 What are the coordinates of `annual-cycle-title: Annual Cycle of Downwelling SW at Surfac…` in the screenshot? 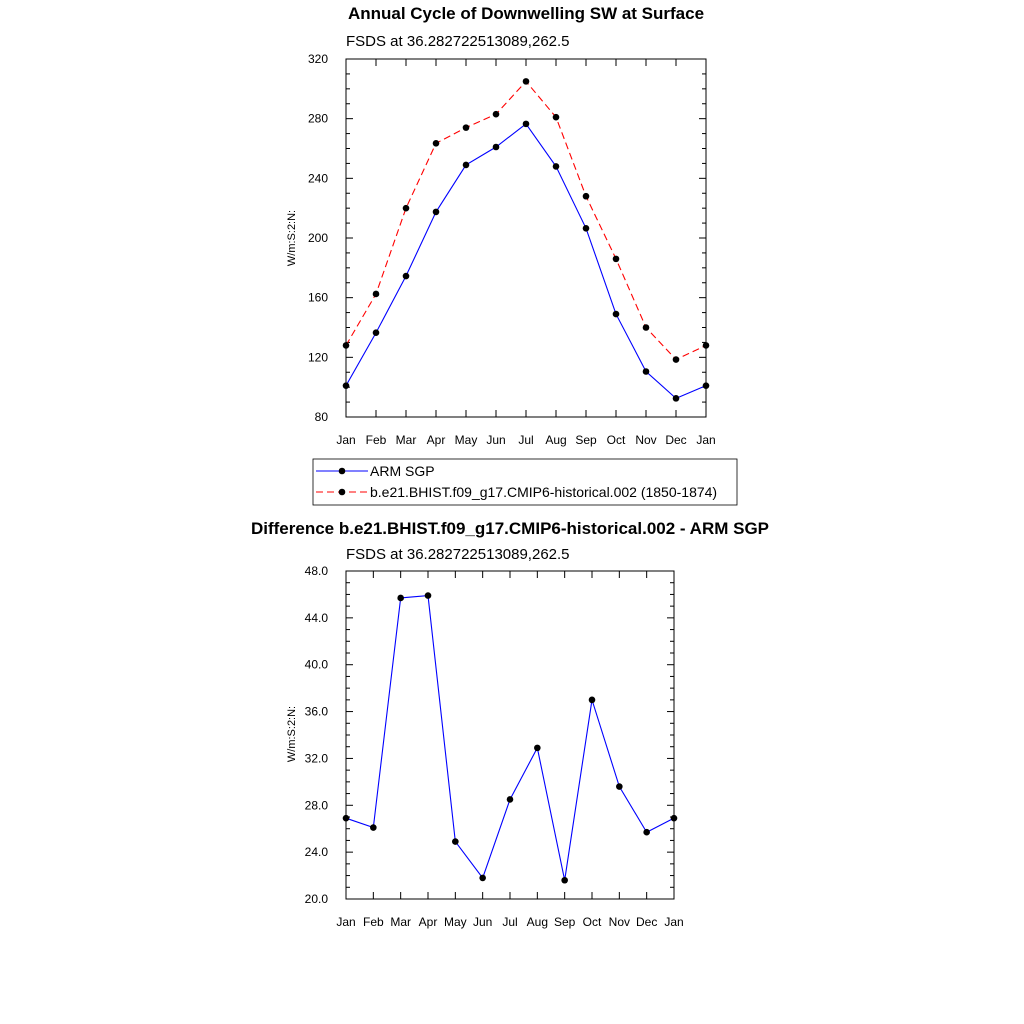 It's located at (526, 13).